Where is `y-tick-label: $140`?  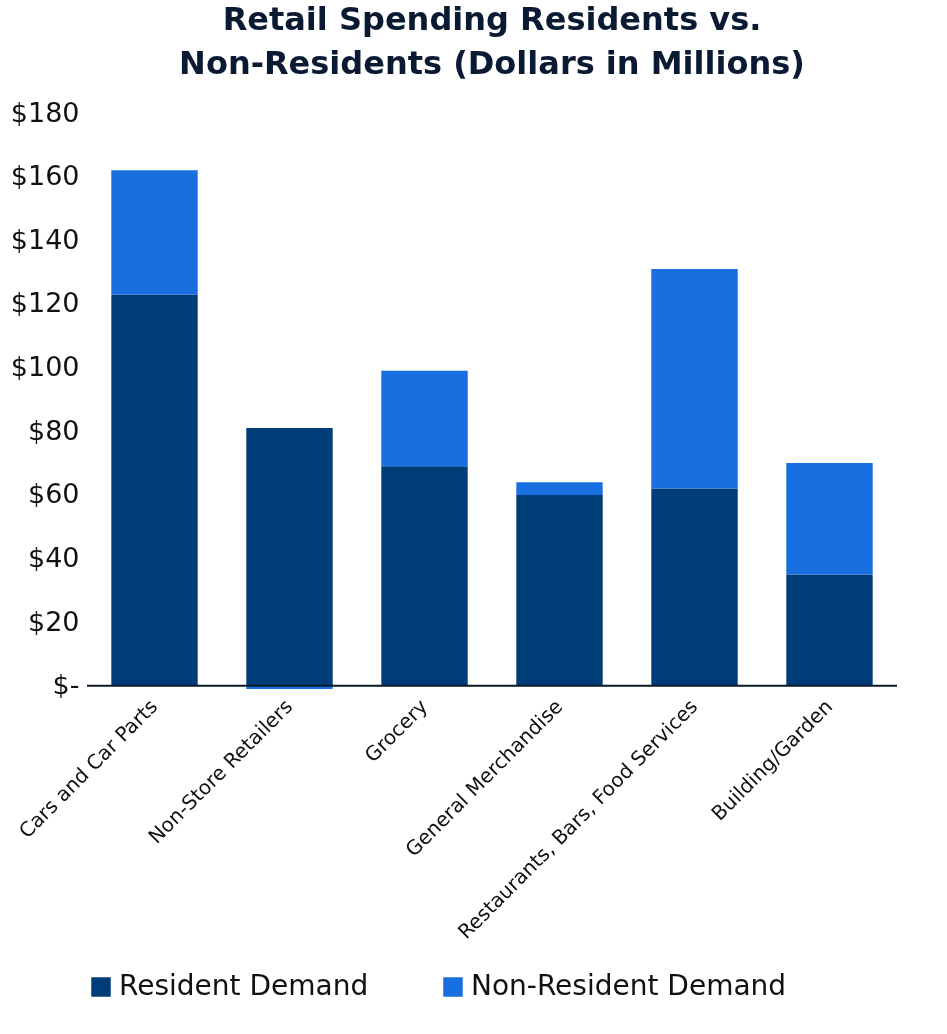
y-tick-label: $140 is located at coordinates (45, 239).